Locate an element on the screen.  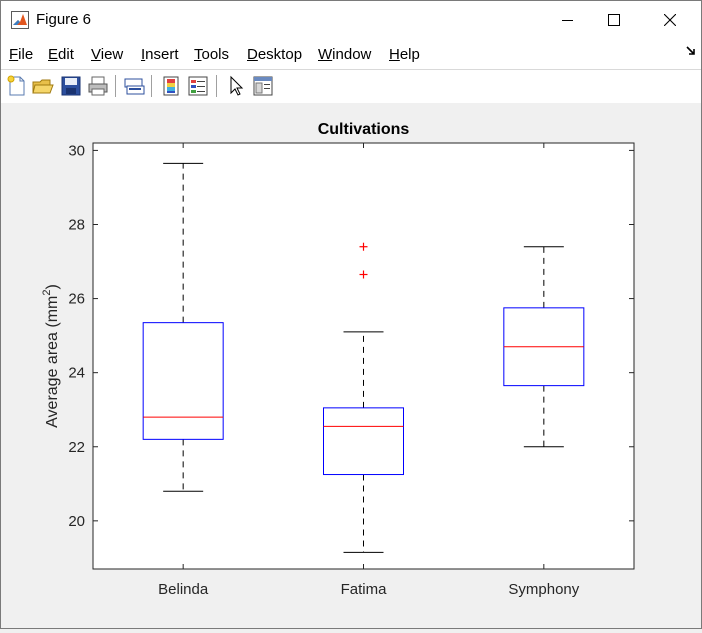
box-belinda is located at coordinates (183, 381).